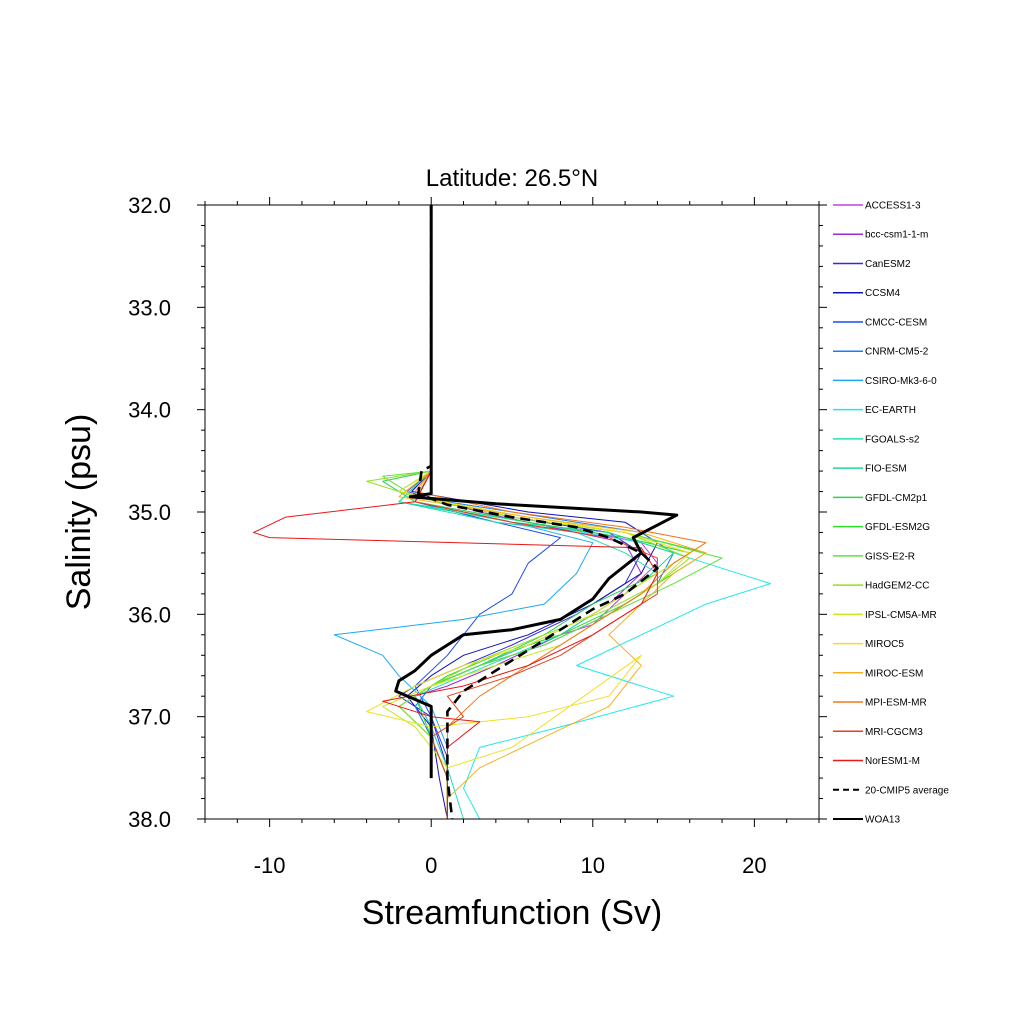 Image resolution: width=1024 pixels, height=1024 pixels. I want to click on x-axis-title: Streamfunction (Sv), so click(512, 913).